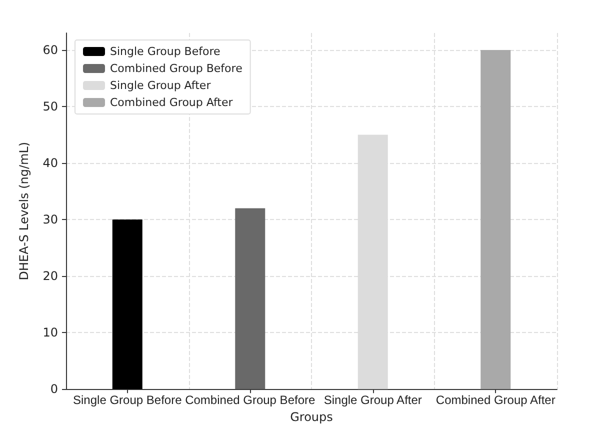  Describe the element at coordinates (250, 400) in the screenshot. I see `x-tick-label: Combined Group Before` at that location.